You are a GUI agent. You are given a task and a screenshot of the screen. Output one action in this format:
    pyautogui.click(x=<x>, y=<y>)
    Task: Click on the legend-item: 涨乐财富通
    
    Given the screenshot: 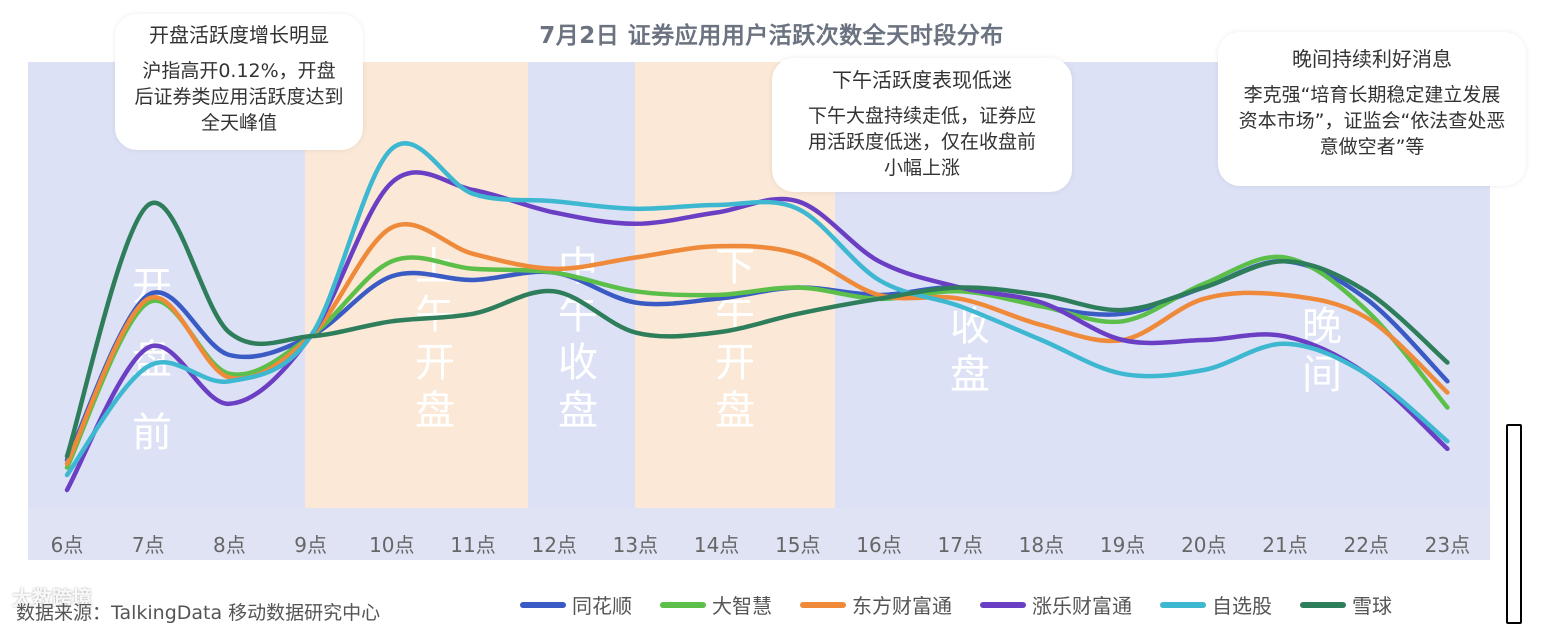 What is the action you would take?
    pyautogui.click(x=1056, y=604)
    